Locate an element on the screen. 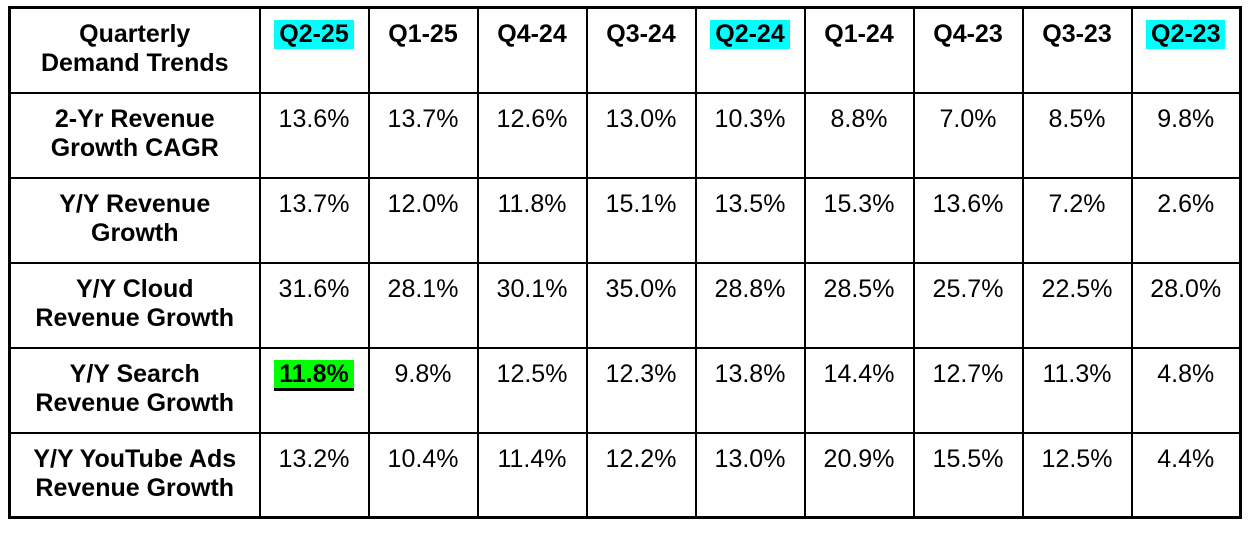  value-cell: 30.1% is located at coordinates (532, 305).